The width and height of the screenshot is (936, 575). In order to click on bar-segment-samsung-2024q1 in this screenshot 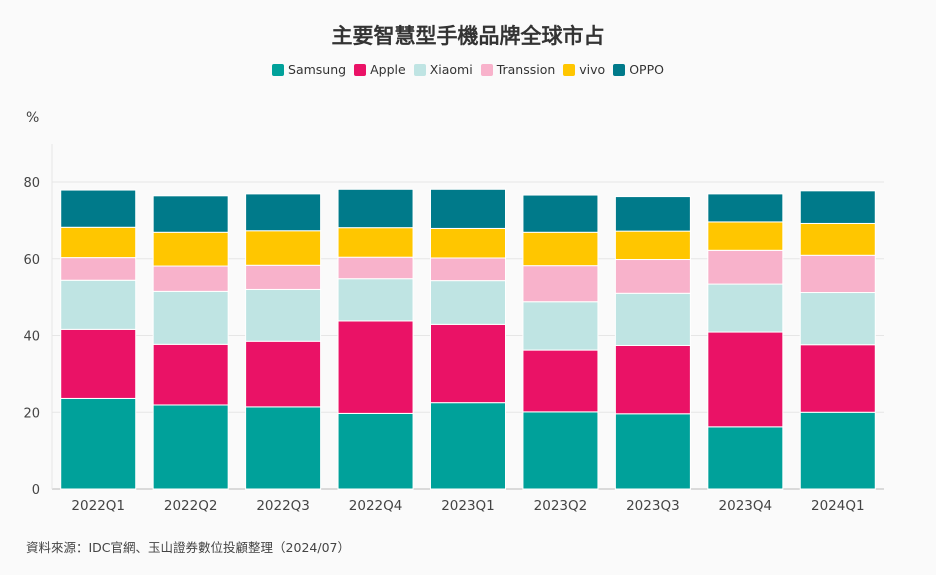, I will do `click(837, 450)`.